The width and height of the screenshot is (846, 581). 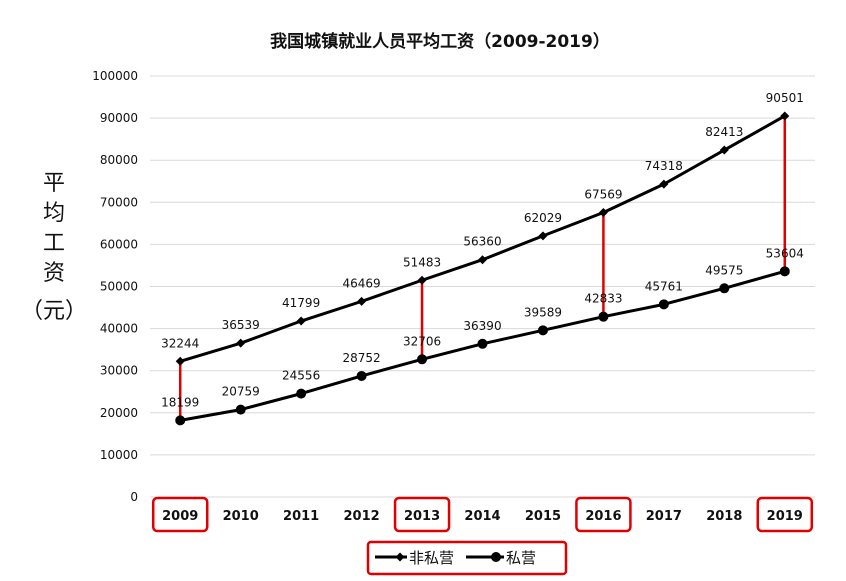 I want to click on data-label: 18199, so click(x=180, y=402).